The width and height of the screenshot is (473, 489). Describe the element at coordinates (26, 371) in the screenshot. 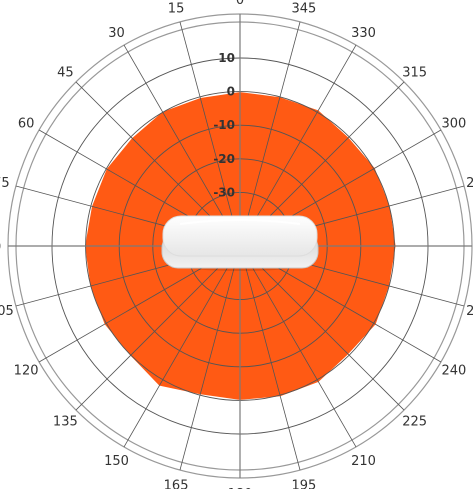

I see `angle-tick-label: 120` at that location.